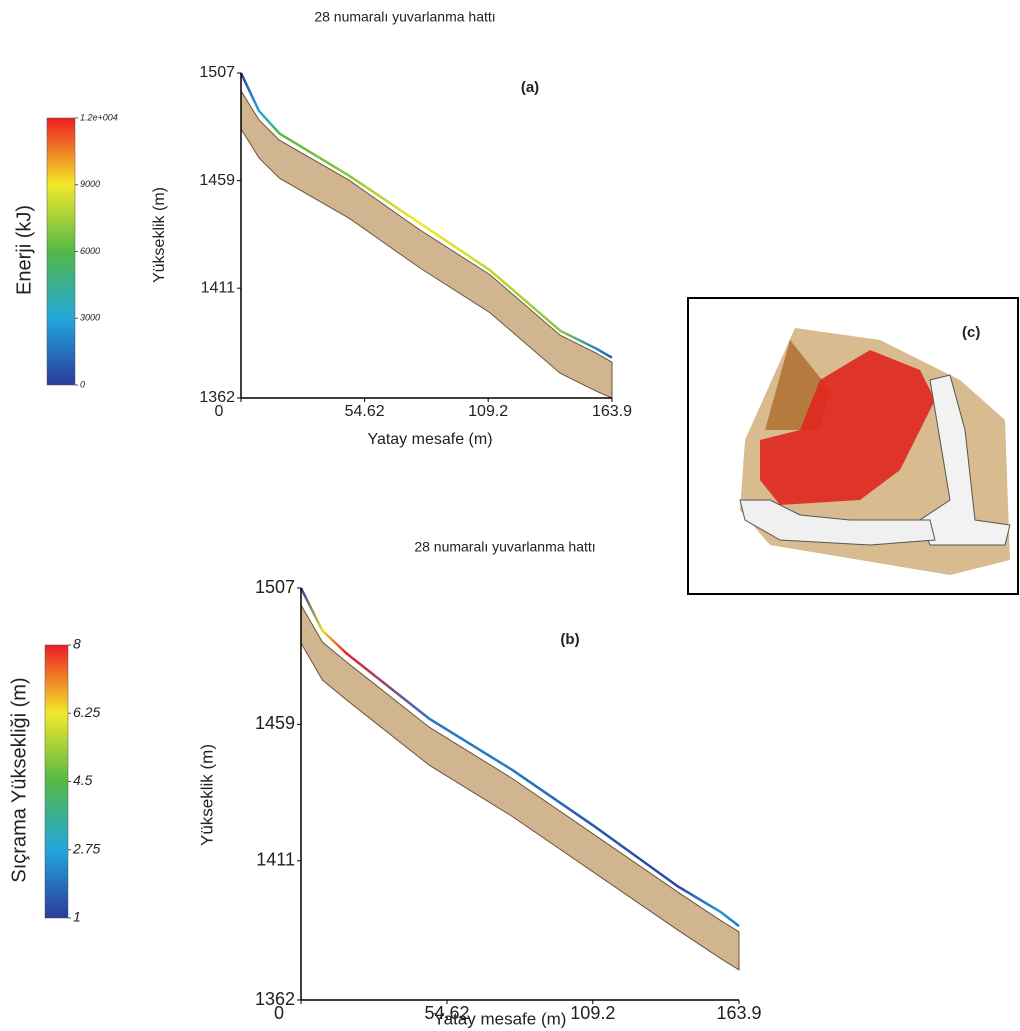 The height and width of the screenshot is (1031, 1020). What do you see at coordinates (24, 250) in the screenshot?
I see `colorbar-label: Enerji (kJ)` at bounding box center [24, 250].